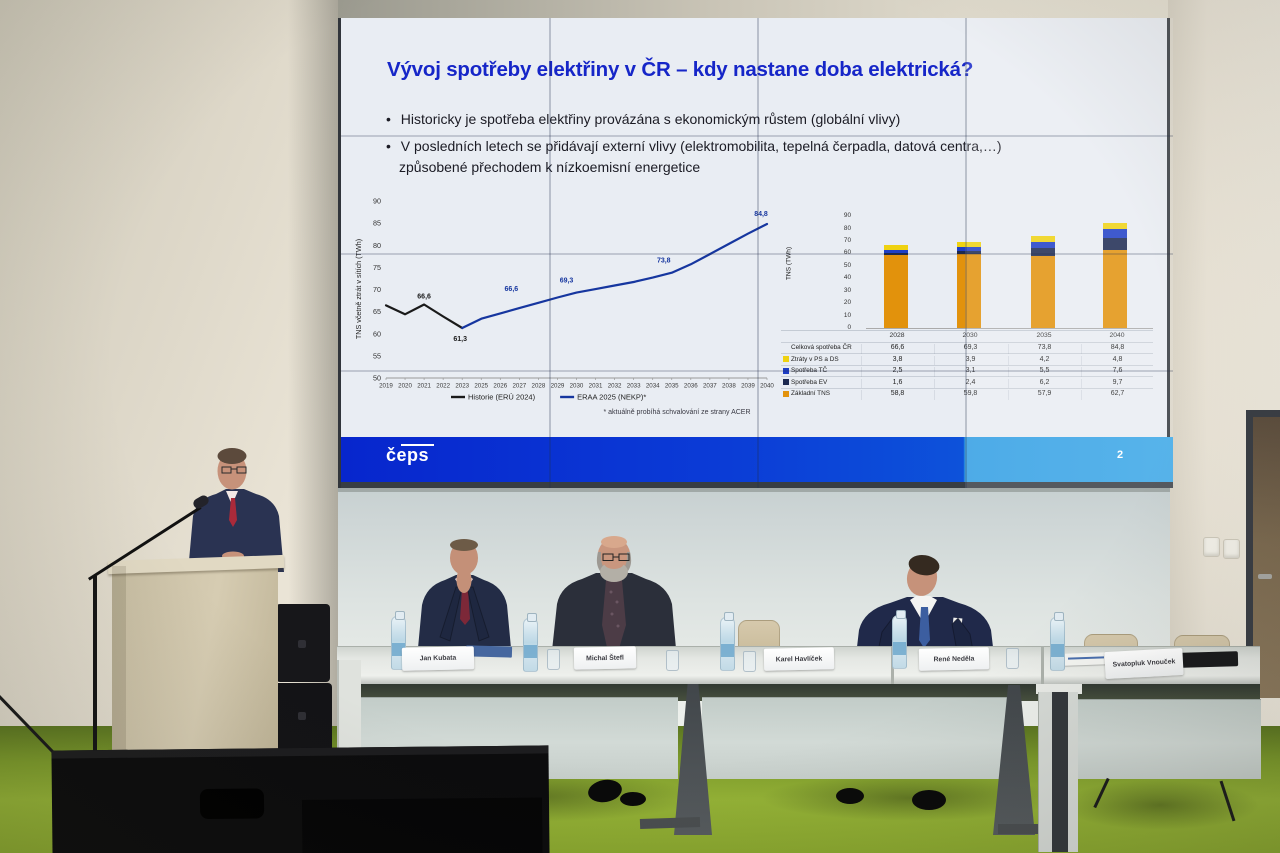 The height and width of the screenshot is (853, 1280). What do you see at coordinates (847, 303) in the screenshot?
I see `bar-y-tick-label: 20` at bounding box center [847, 303].